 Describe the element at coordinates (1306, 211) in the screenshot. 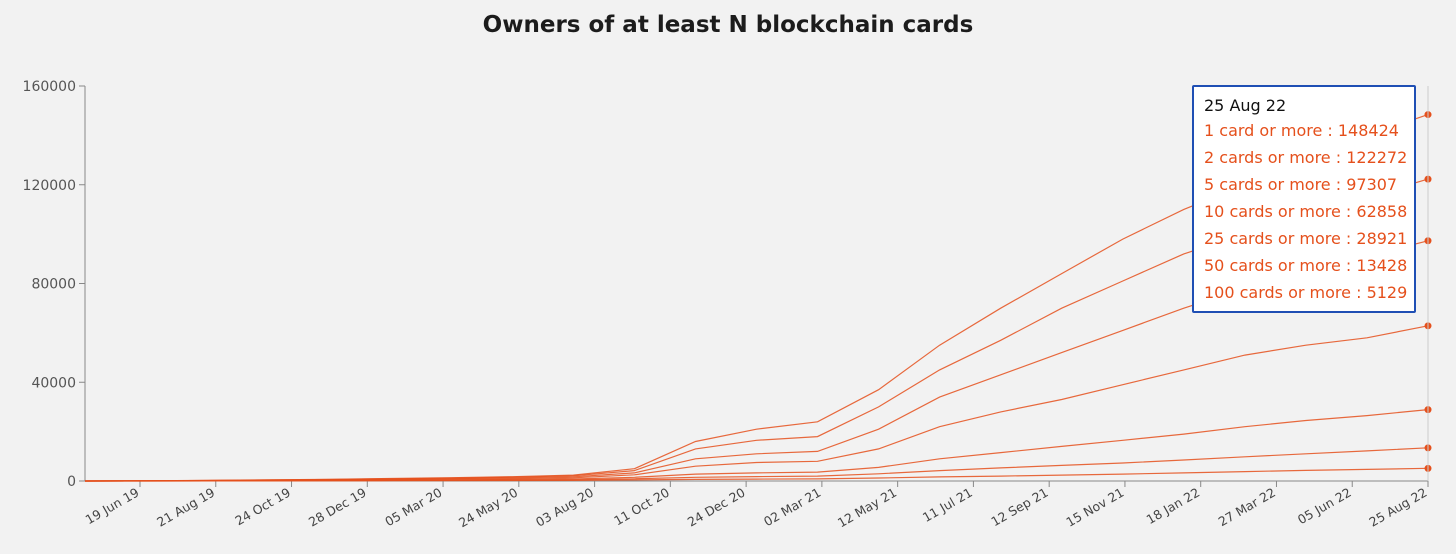

I see `tooltip-row-10: 10 cards or more : 62858` at that location.